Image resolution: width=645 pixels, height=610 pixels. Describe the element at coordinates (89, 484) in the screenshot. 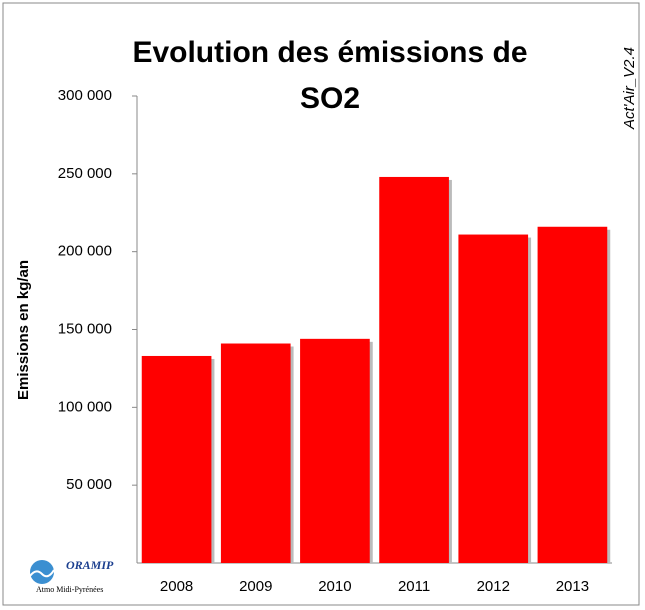

I see `y-tick-label: 50 000` at that location.